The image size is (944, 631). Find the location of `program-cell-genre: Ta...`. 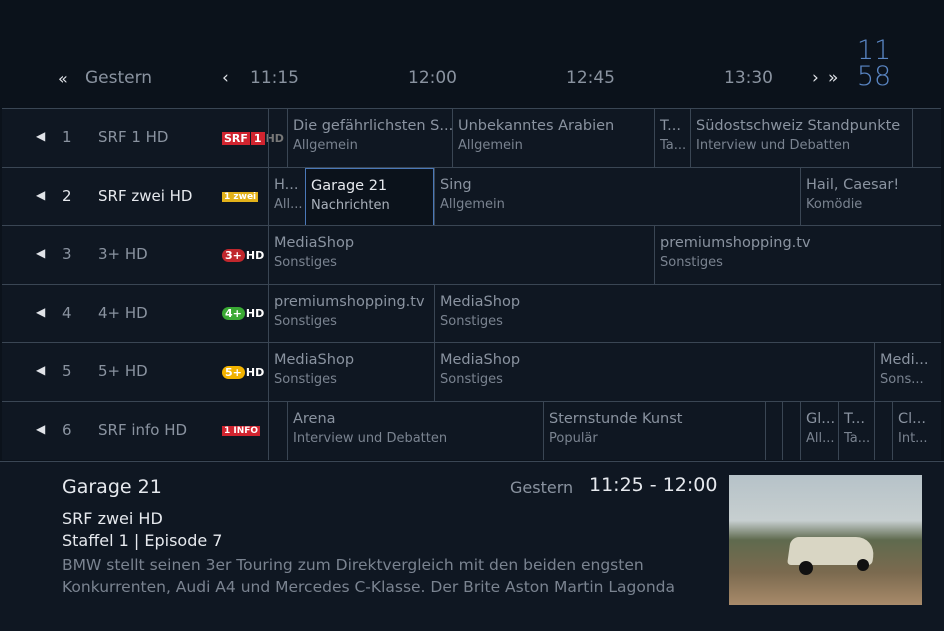

program-cell-genre: Ta... is located at coordinates (673, 145).